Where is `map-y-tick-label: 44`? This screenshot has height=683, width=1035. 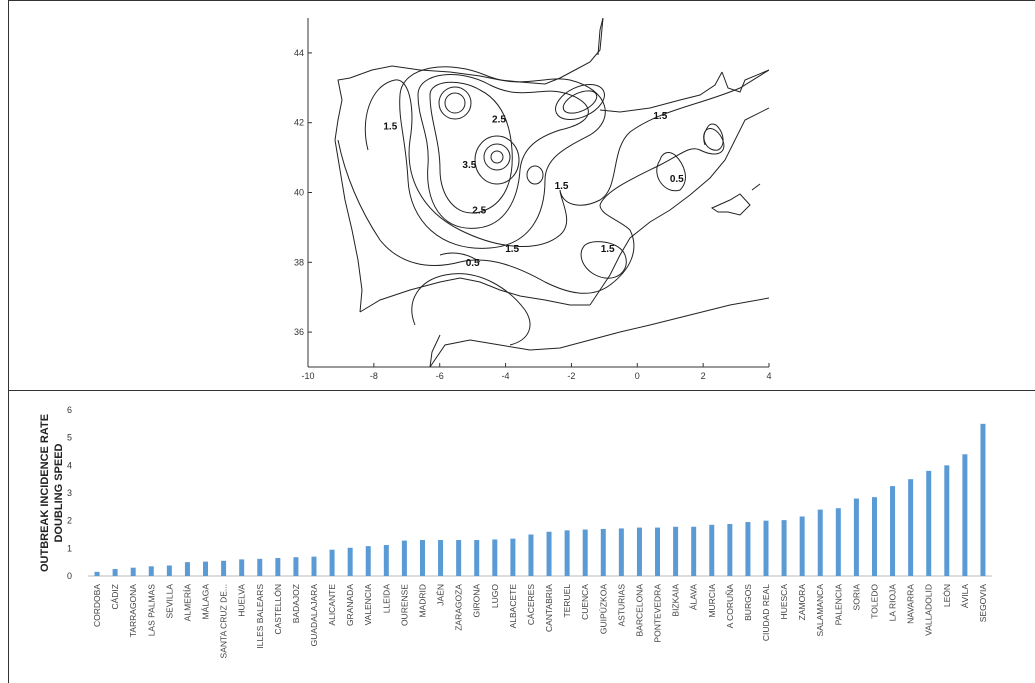
map-y-tick-label: 44 is located at coordinates (299, 53).